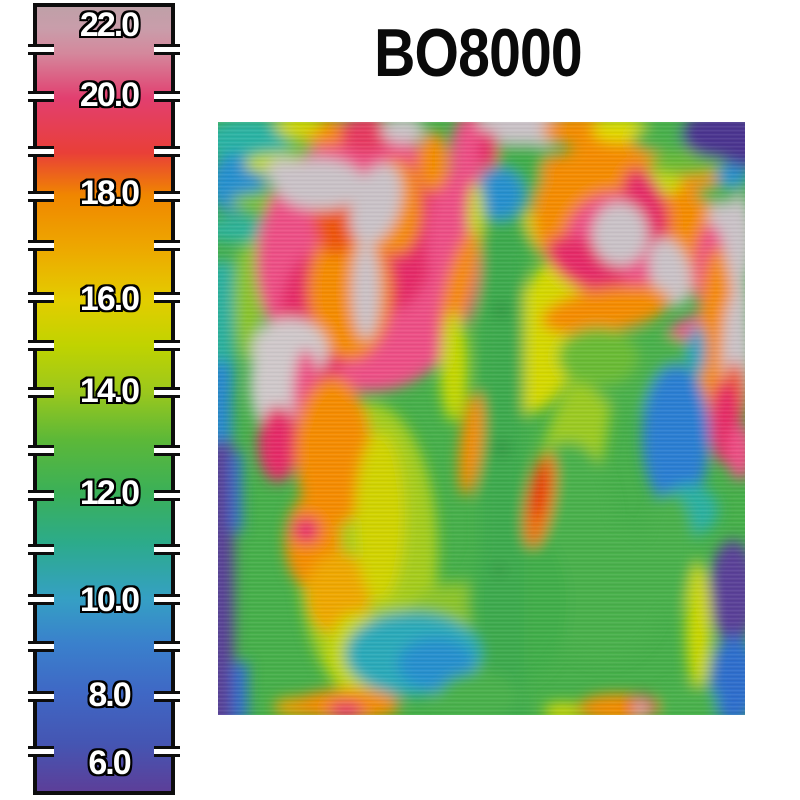  Describe the element at coordinates (109, 493) in the screenshot. I see `colorbar-label: 12.0` at that location.